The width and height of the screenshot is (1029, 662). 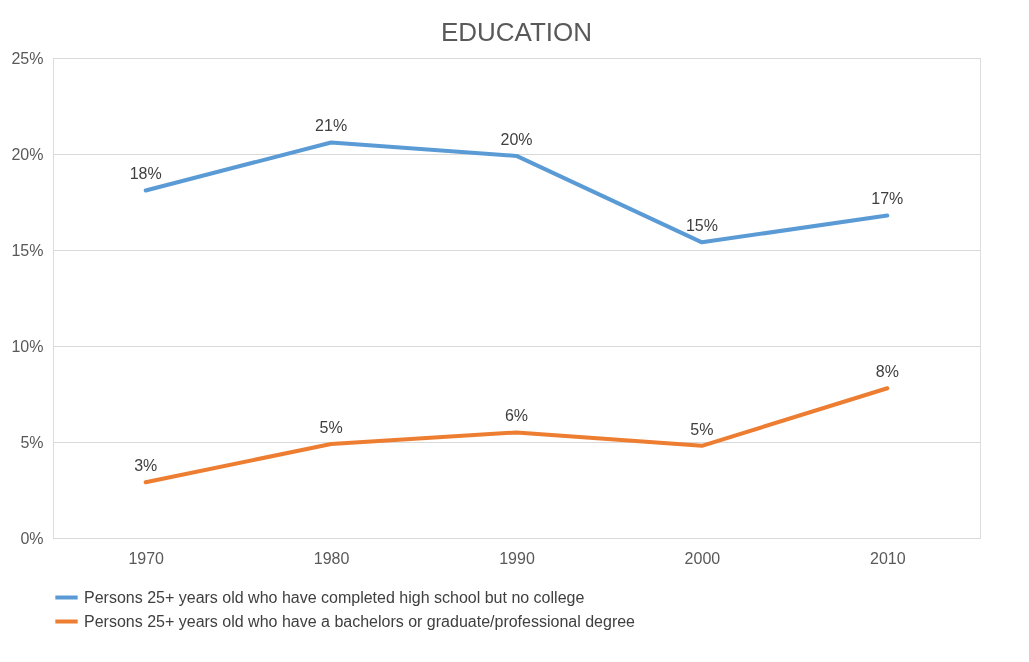 What do you see at coordinates (146, 466) in the screenshot?
I see `data-label: 3%` at bounding box center [146, 466].